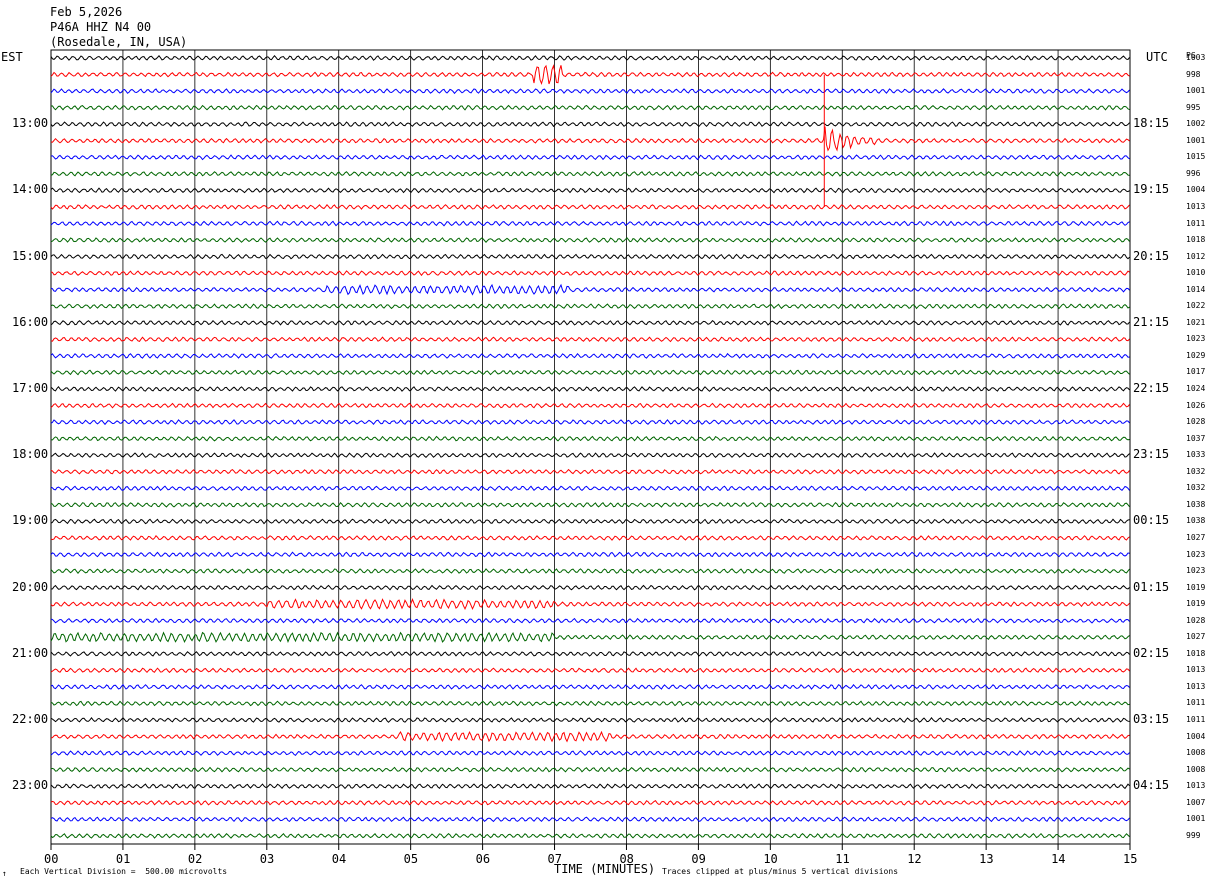  I want to click on x-tick-label: 06, so click(483, 859).